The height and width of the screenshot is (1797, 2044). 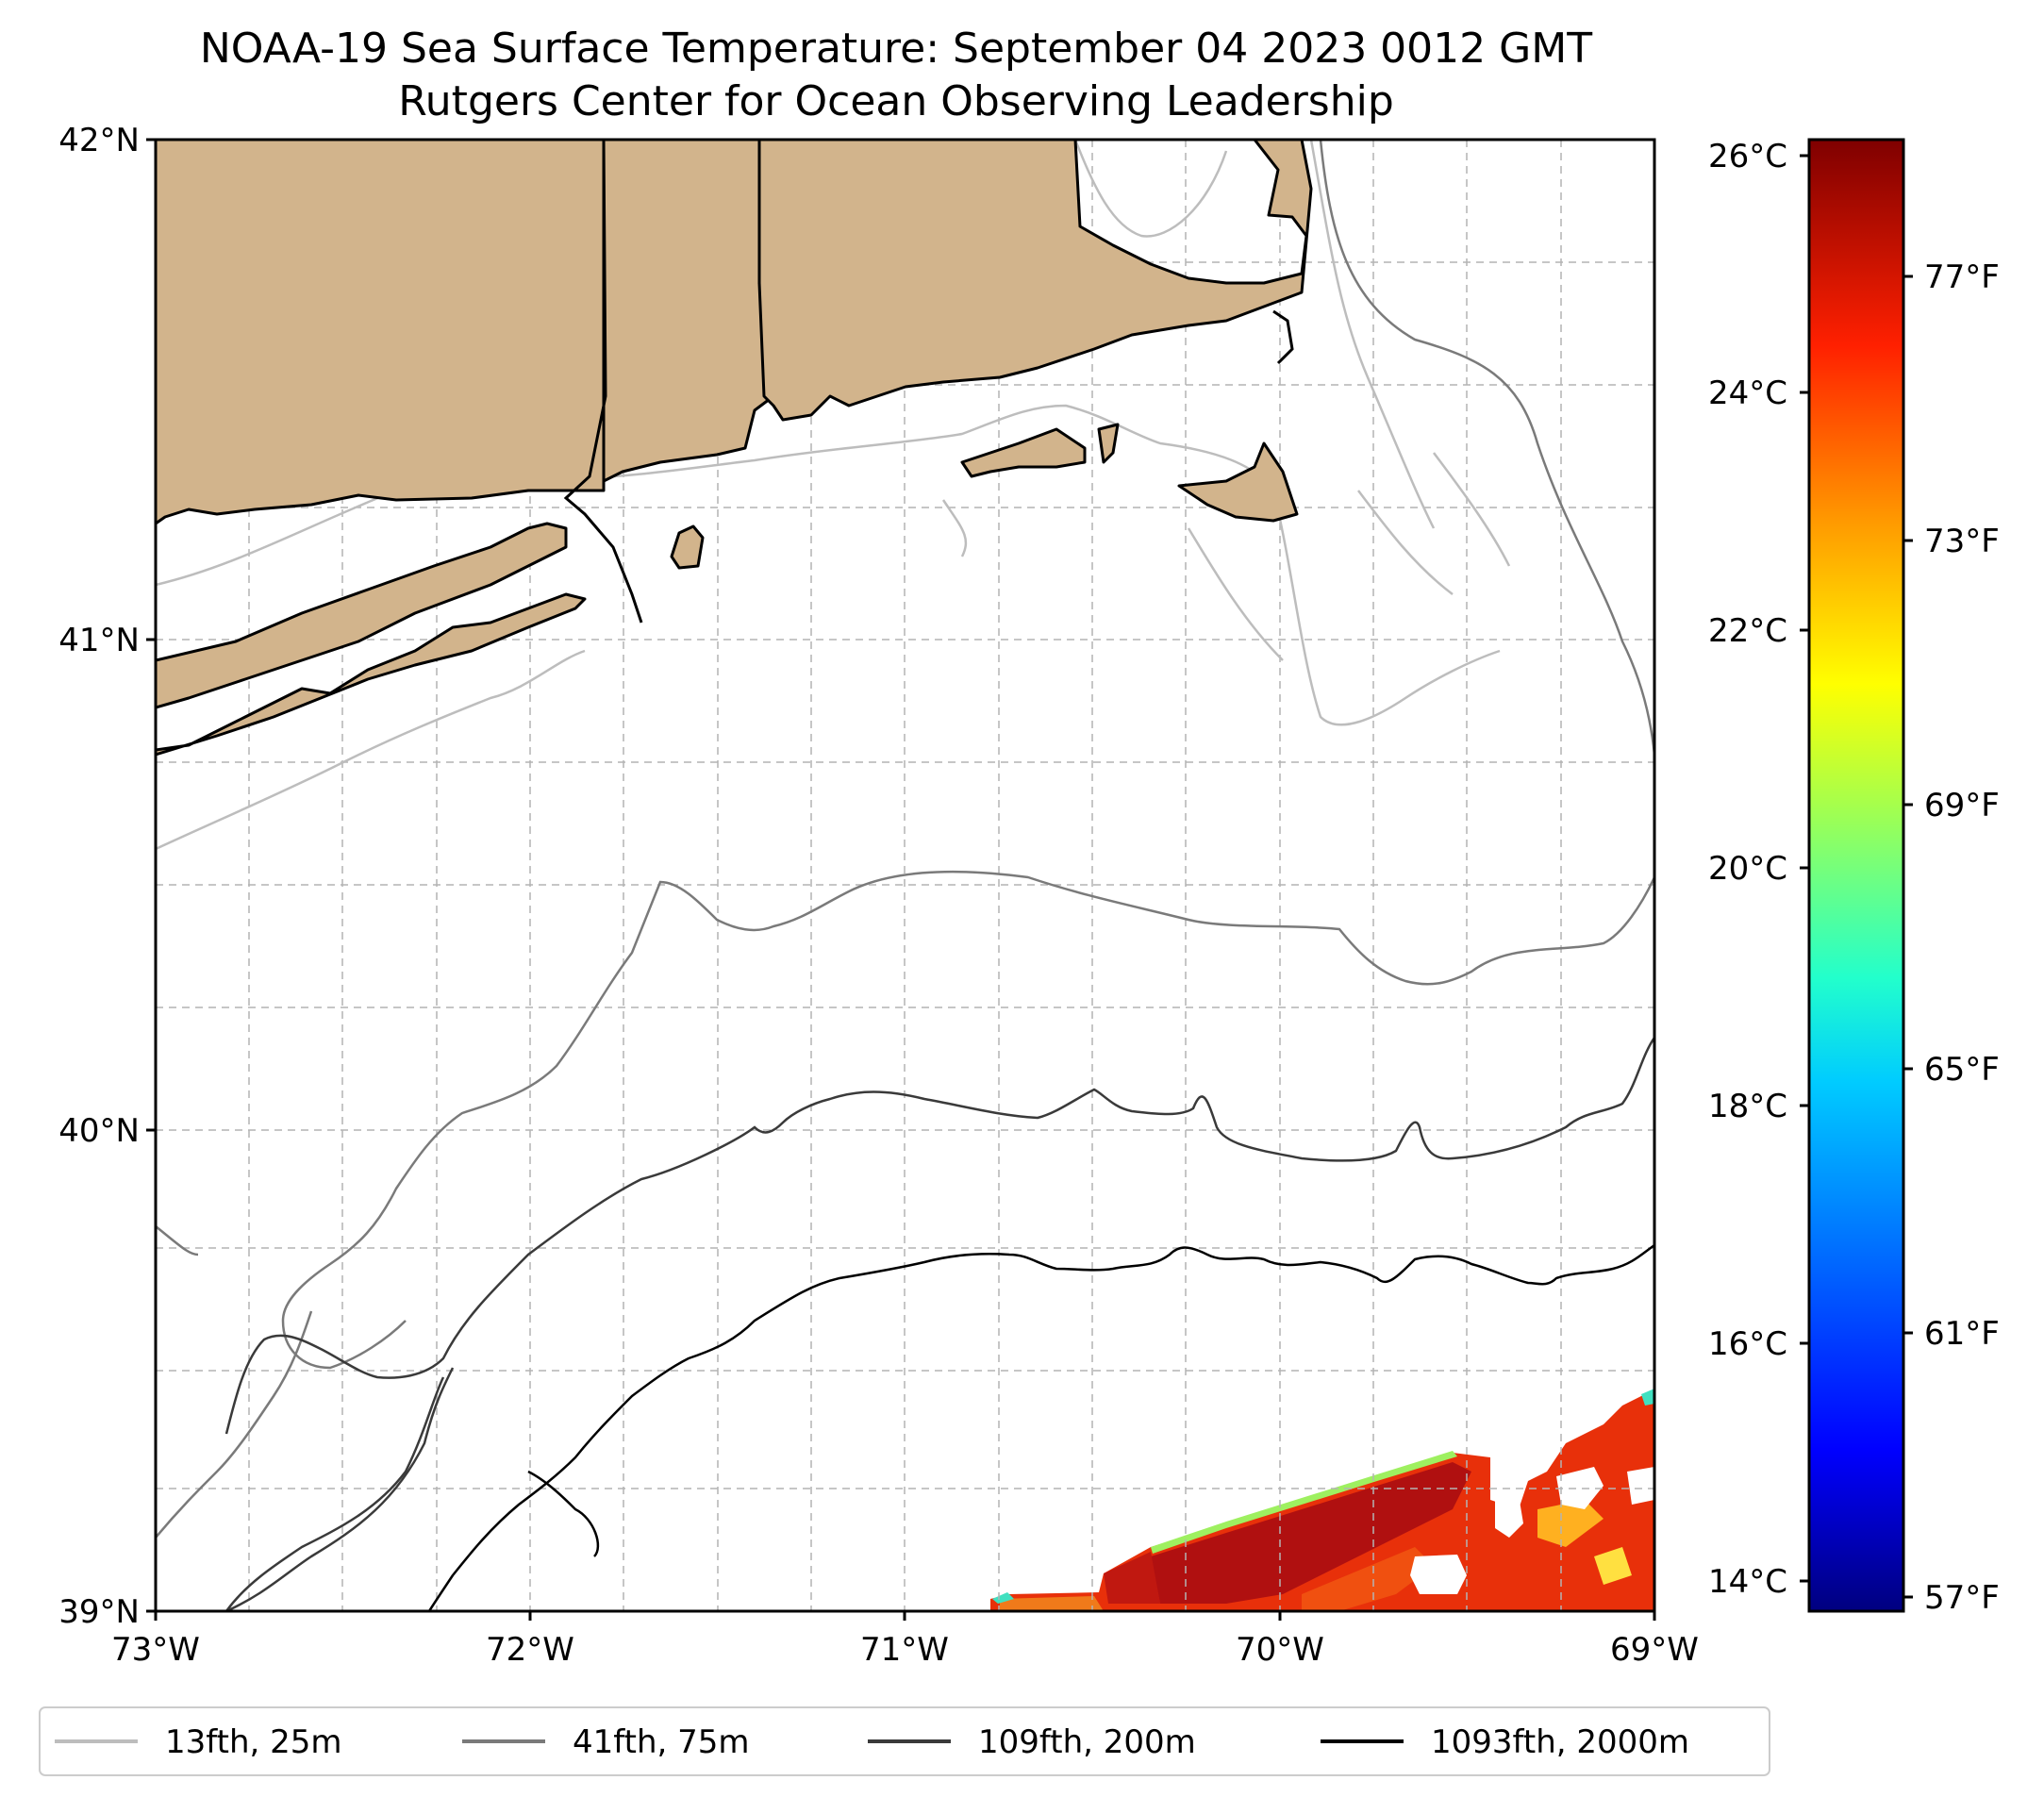 What do you see at coordinates (381, 332) in the screenshot?
I see `connecticut-rhode-island-coast` at bounding box center [381, 332].